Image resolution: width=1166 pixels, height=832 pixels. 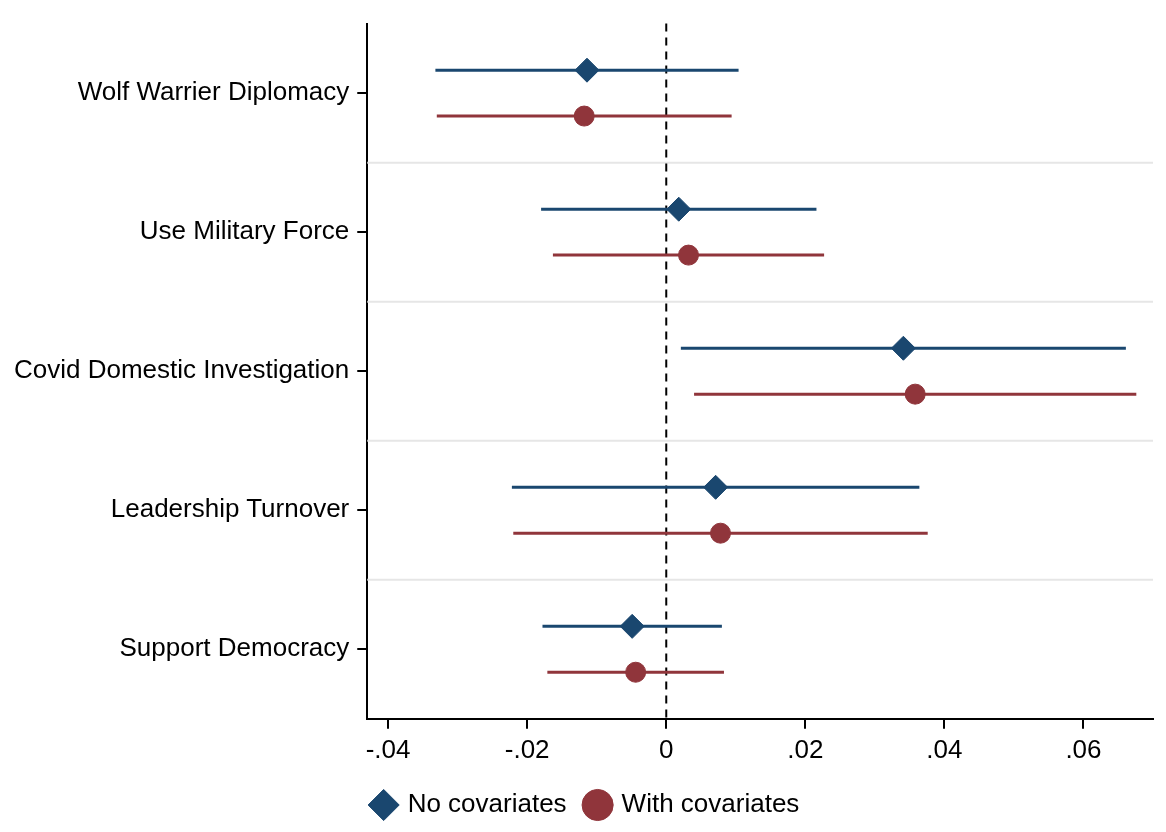 I want to click on x-tick-label: .04, so click(x=944, y=748).